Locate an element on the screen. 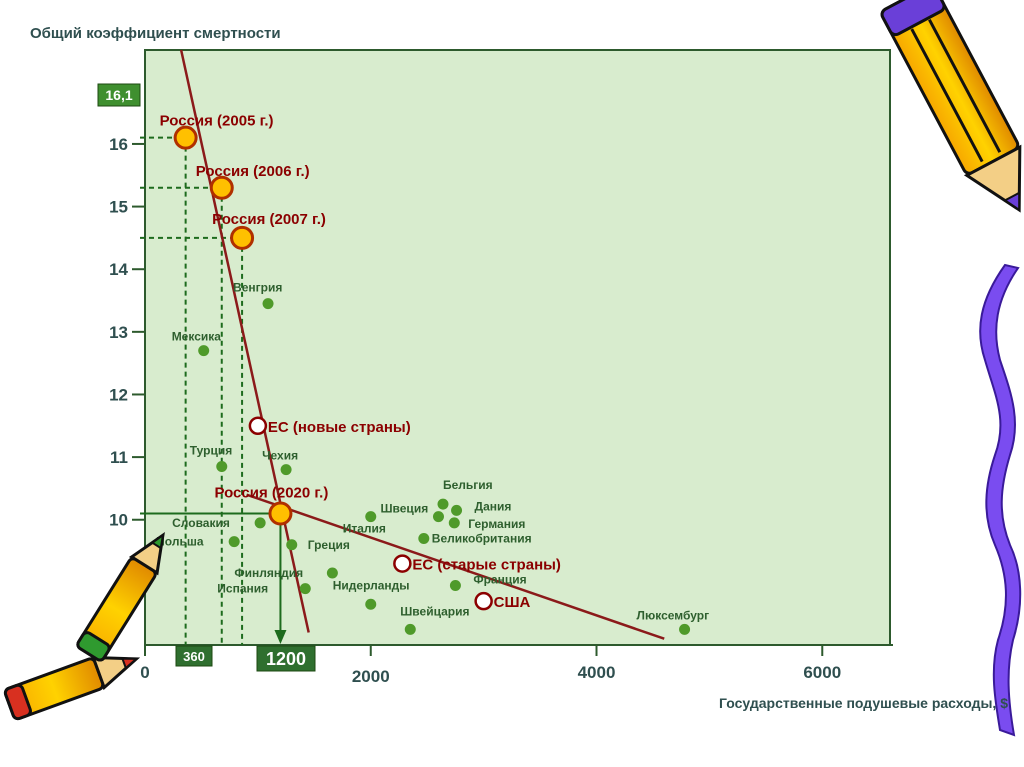 The height and width of the screenshot is (767, 1024). y-marker-label: 16,1 is located at coordinates (118, 95).